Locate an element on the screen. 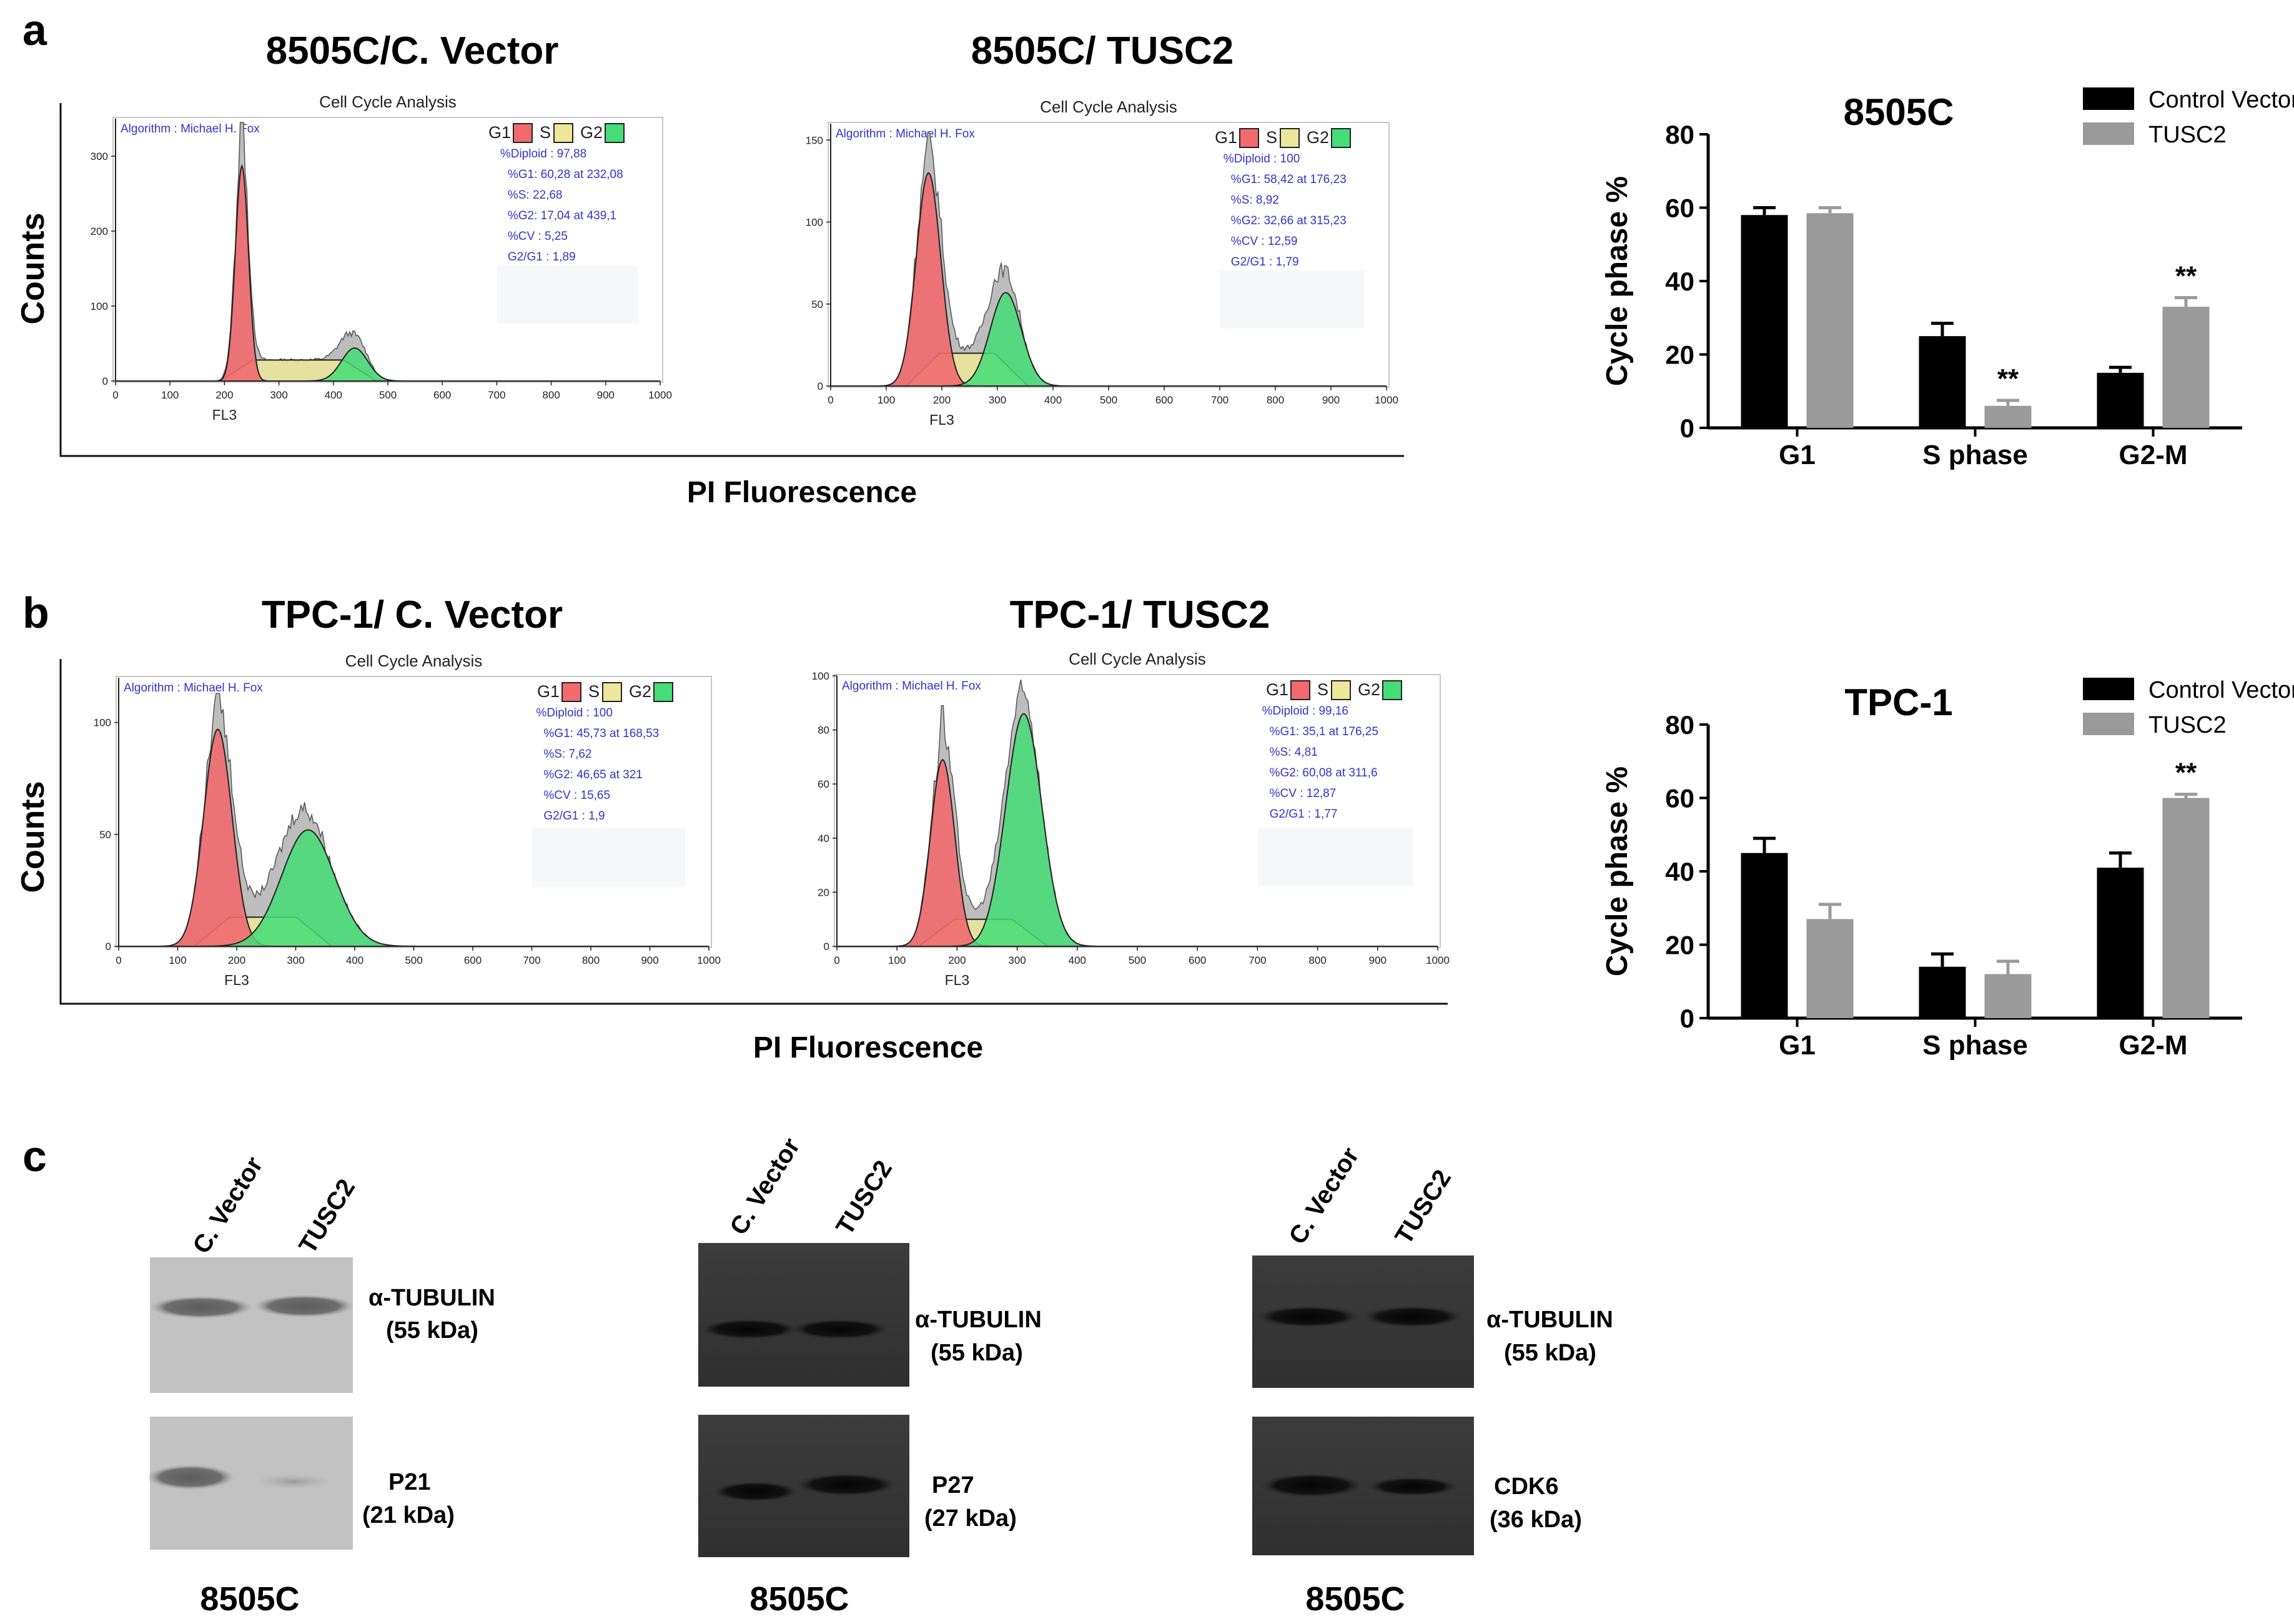 This screenshot has height=1624, width=2294. flow-stat-line: G2/G1 : 1,79 is located at coordinates (1265, 262).